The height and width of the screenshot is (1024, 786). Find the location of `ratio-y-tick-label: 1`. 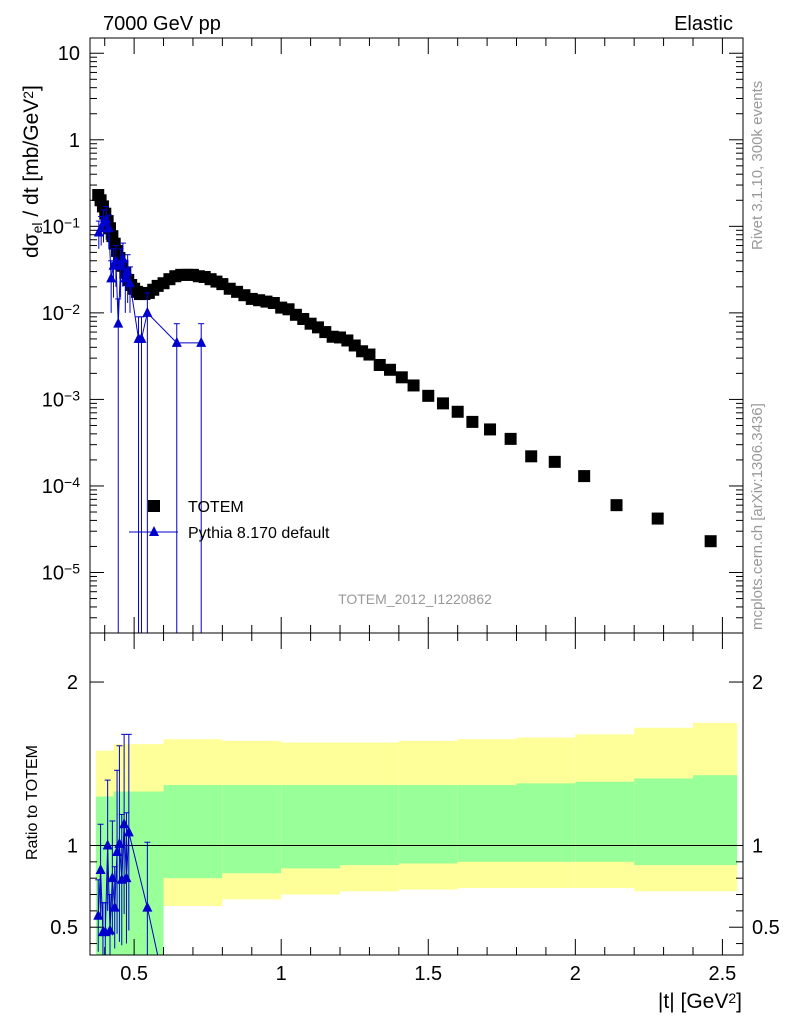

ratio-y-tick-label: 1 is located at coordinates (72, 846).